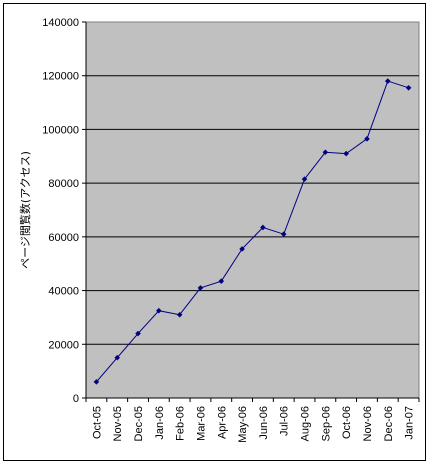 This screenshot has width=431, height=466. Describe the element at coordinates (25, 210) in the screenshot. I see `y-axis-title: ページ閲覧数(アクセス)` at that location.